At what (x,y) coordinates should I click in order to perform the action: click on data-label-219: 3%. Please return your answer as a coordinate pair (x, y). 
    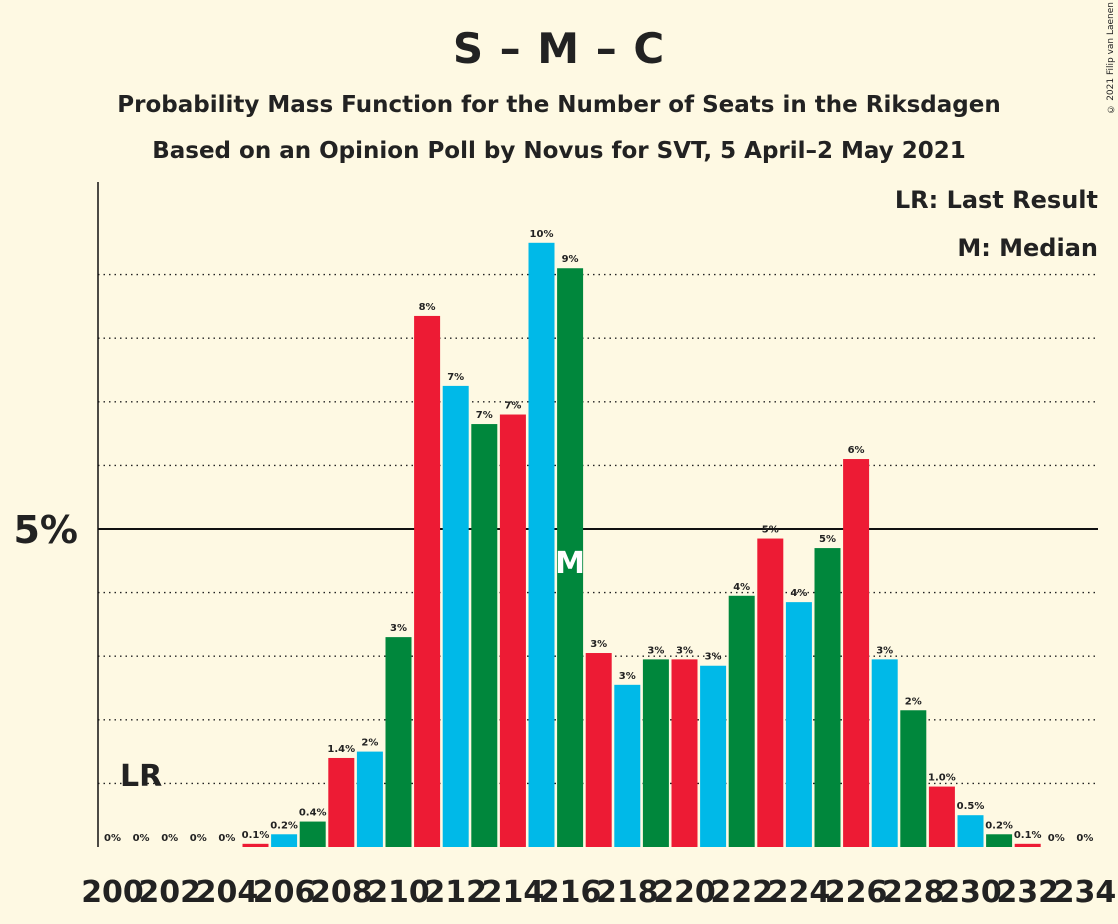
    Looking at the image, I should click on (655, 650).